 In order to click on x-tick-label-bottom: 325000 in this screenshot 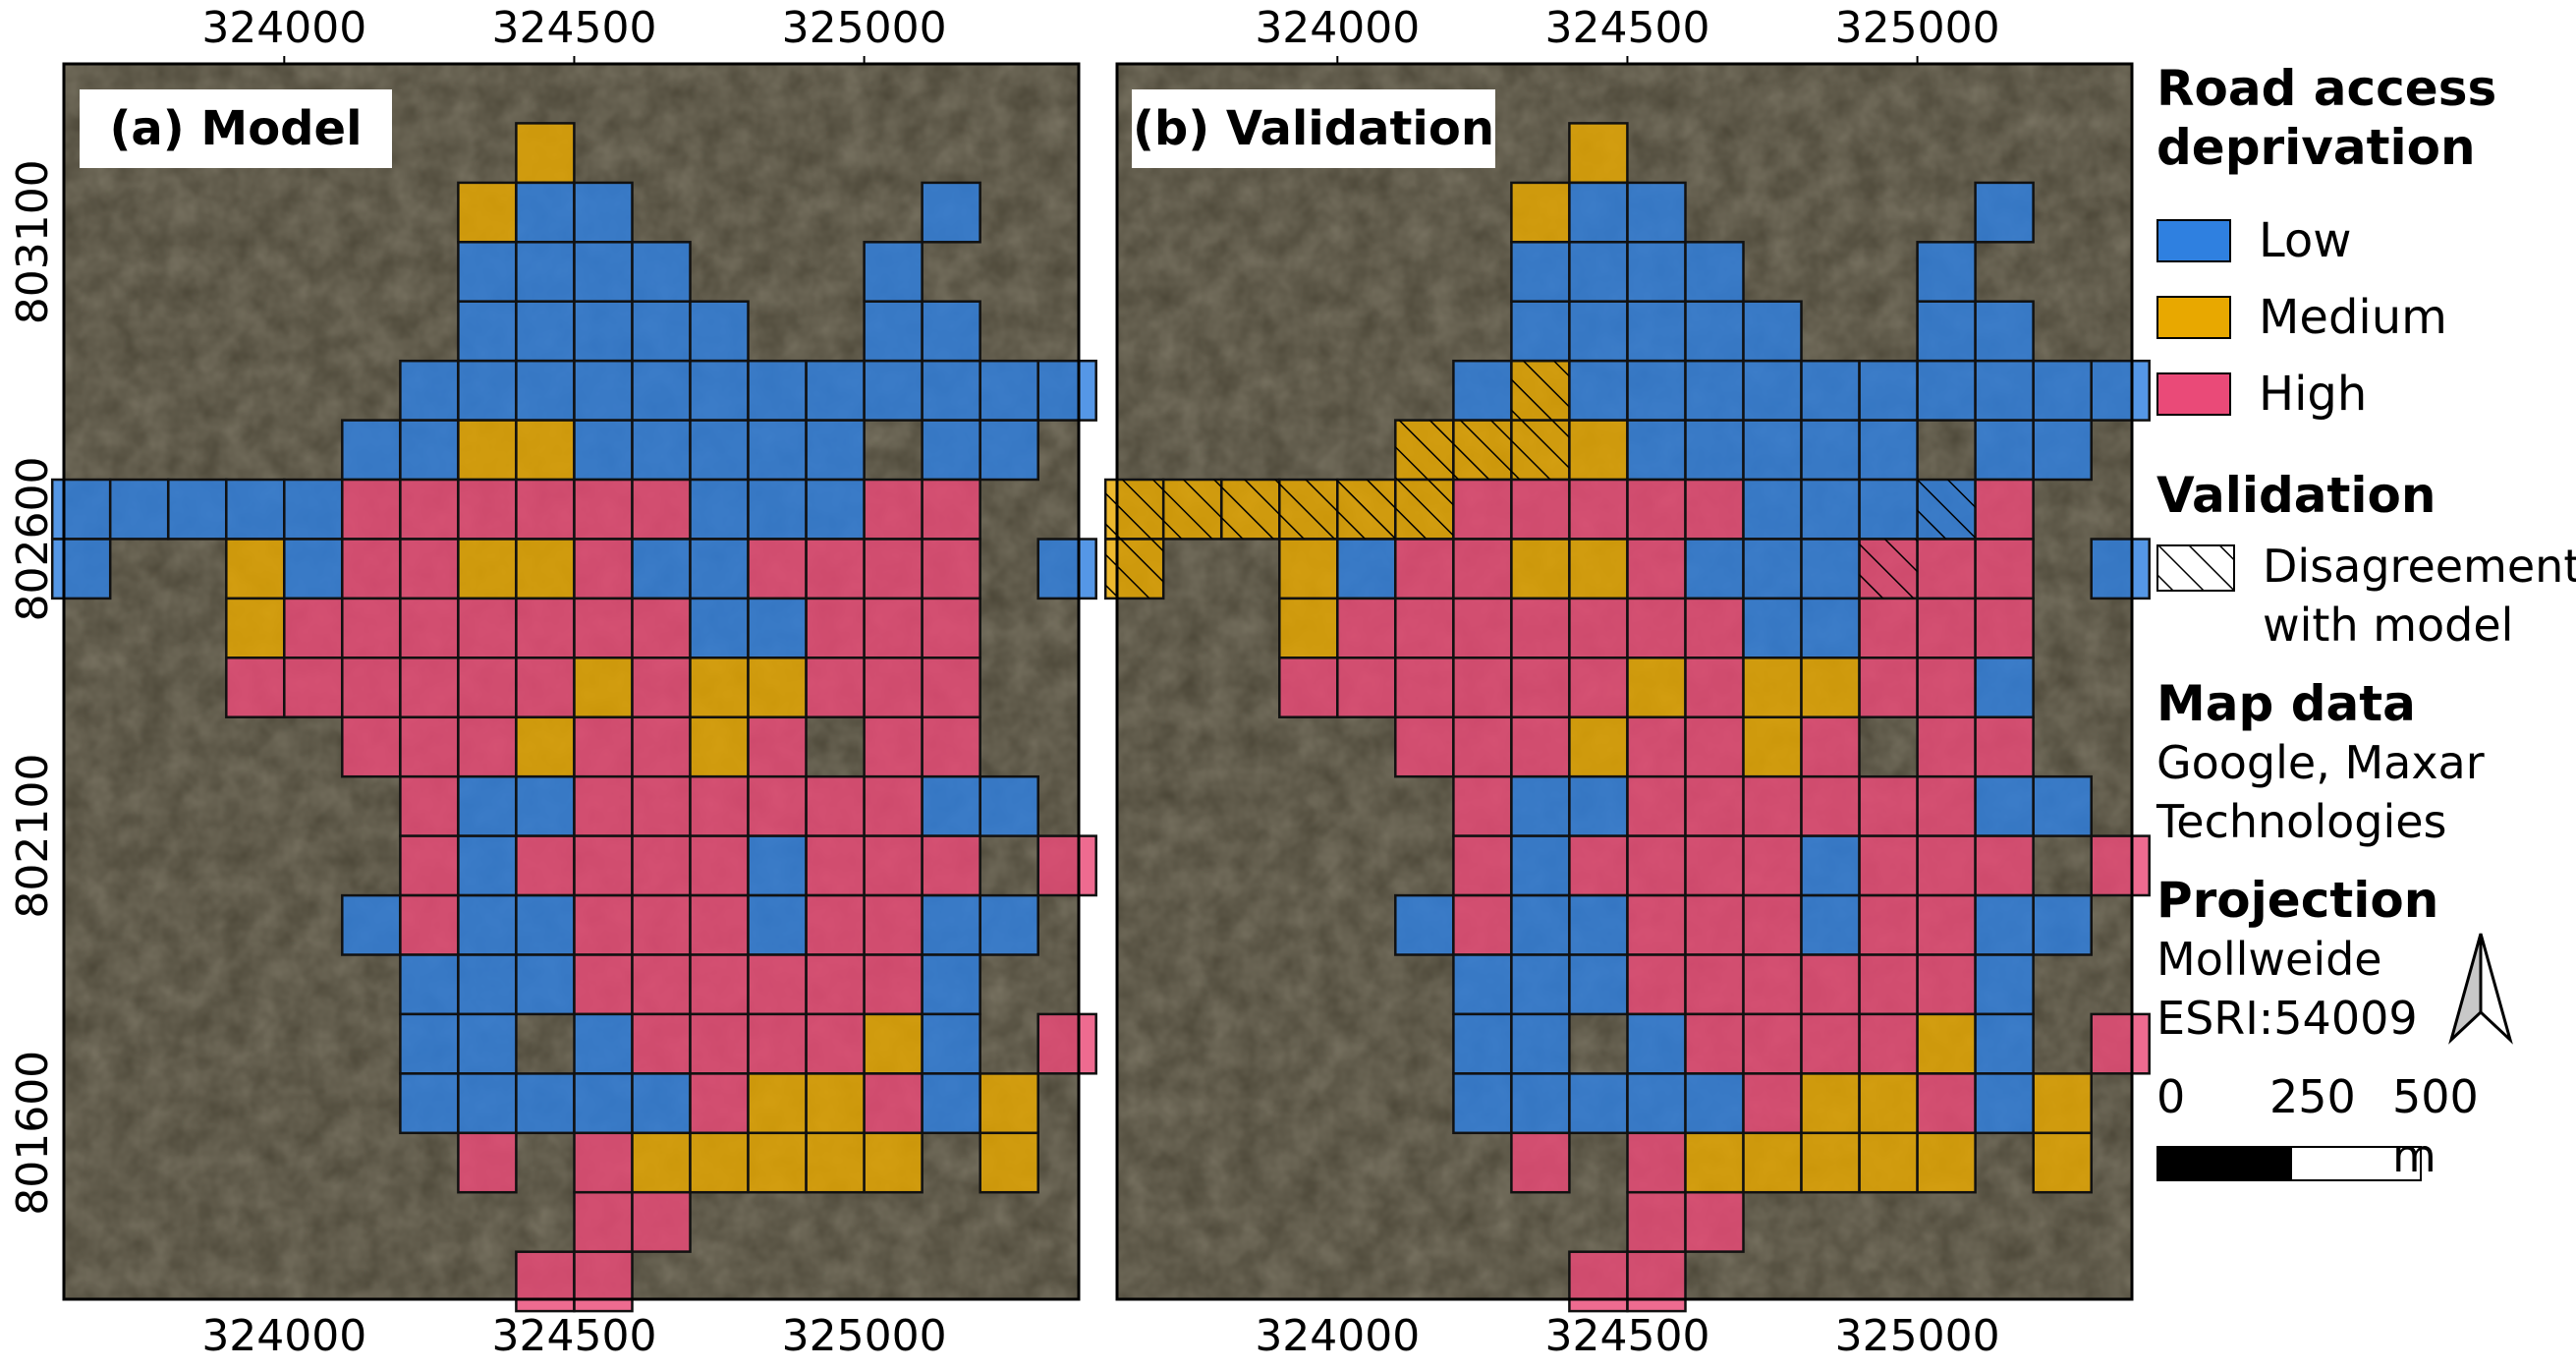, I will do `click(1917, 1336)`.